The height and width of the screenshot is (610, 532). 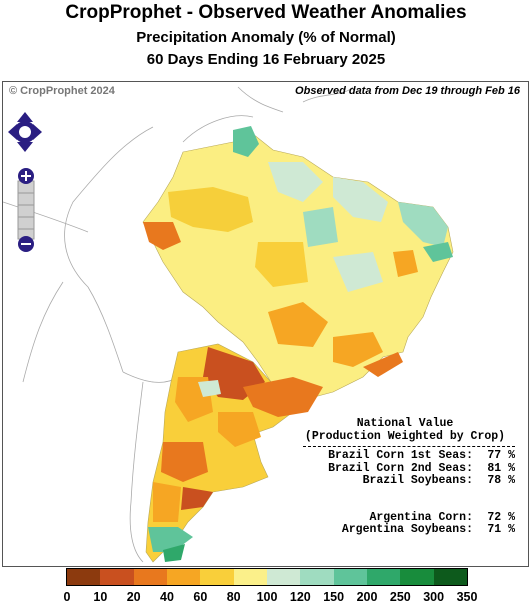 I want to click on legend-tick-label: 100, so click(x=267, y=597).